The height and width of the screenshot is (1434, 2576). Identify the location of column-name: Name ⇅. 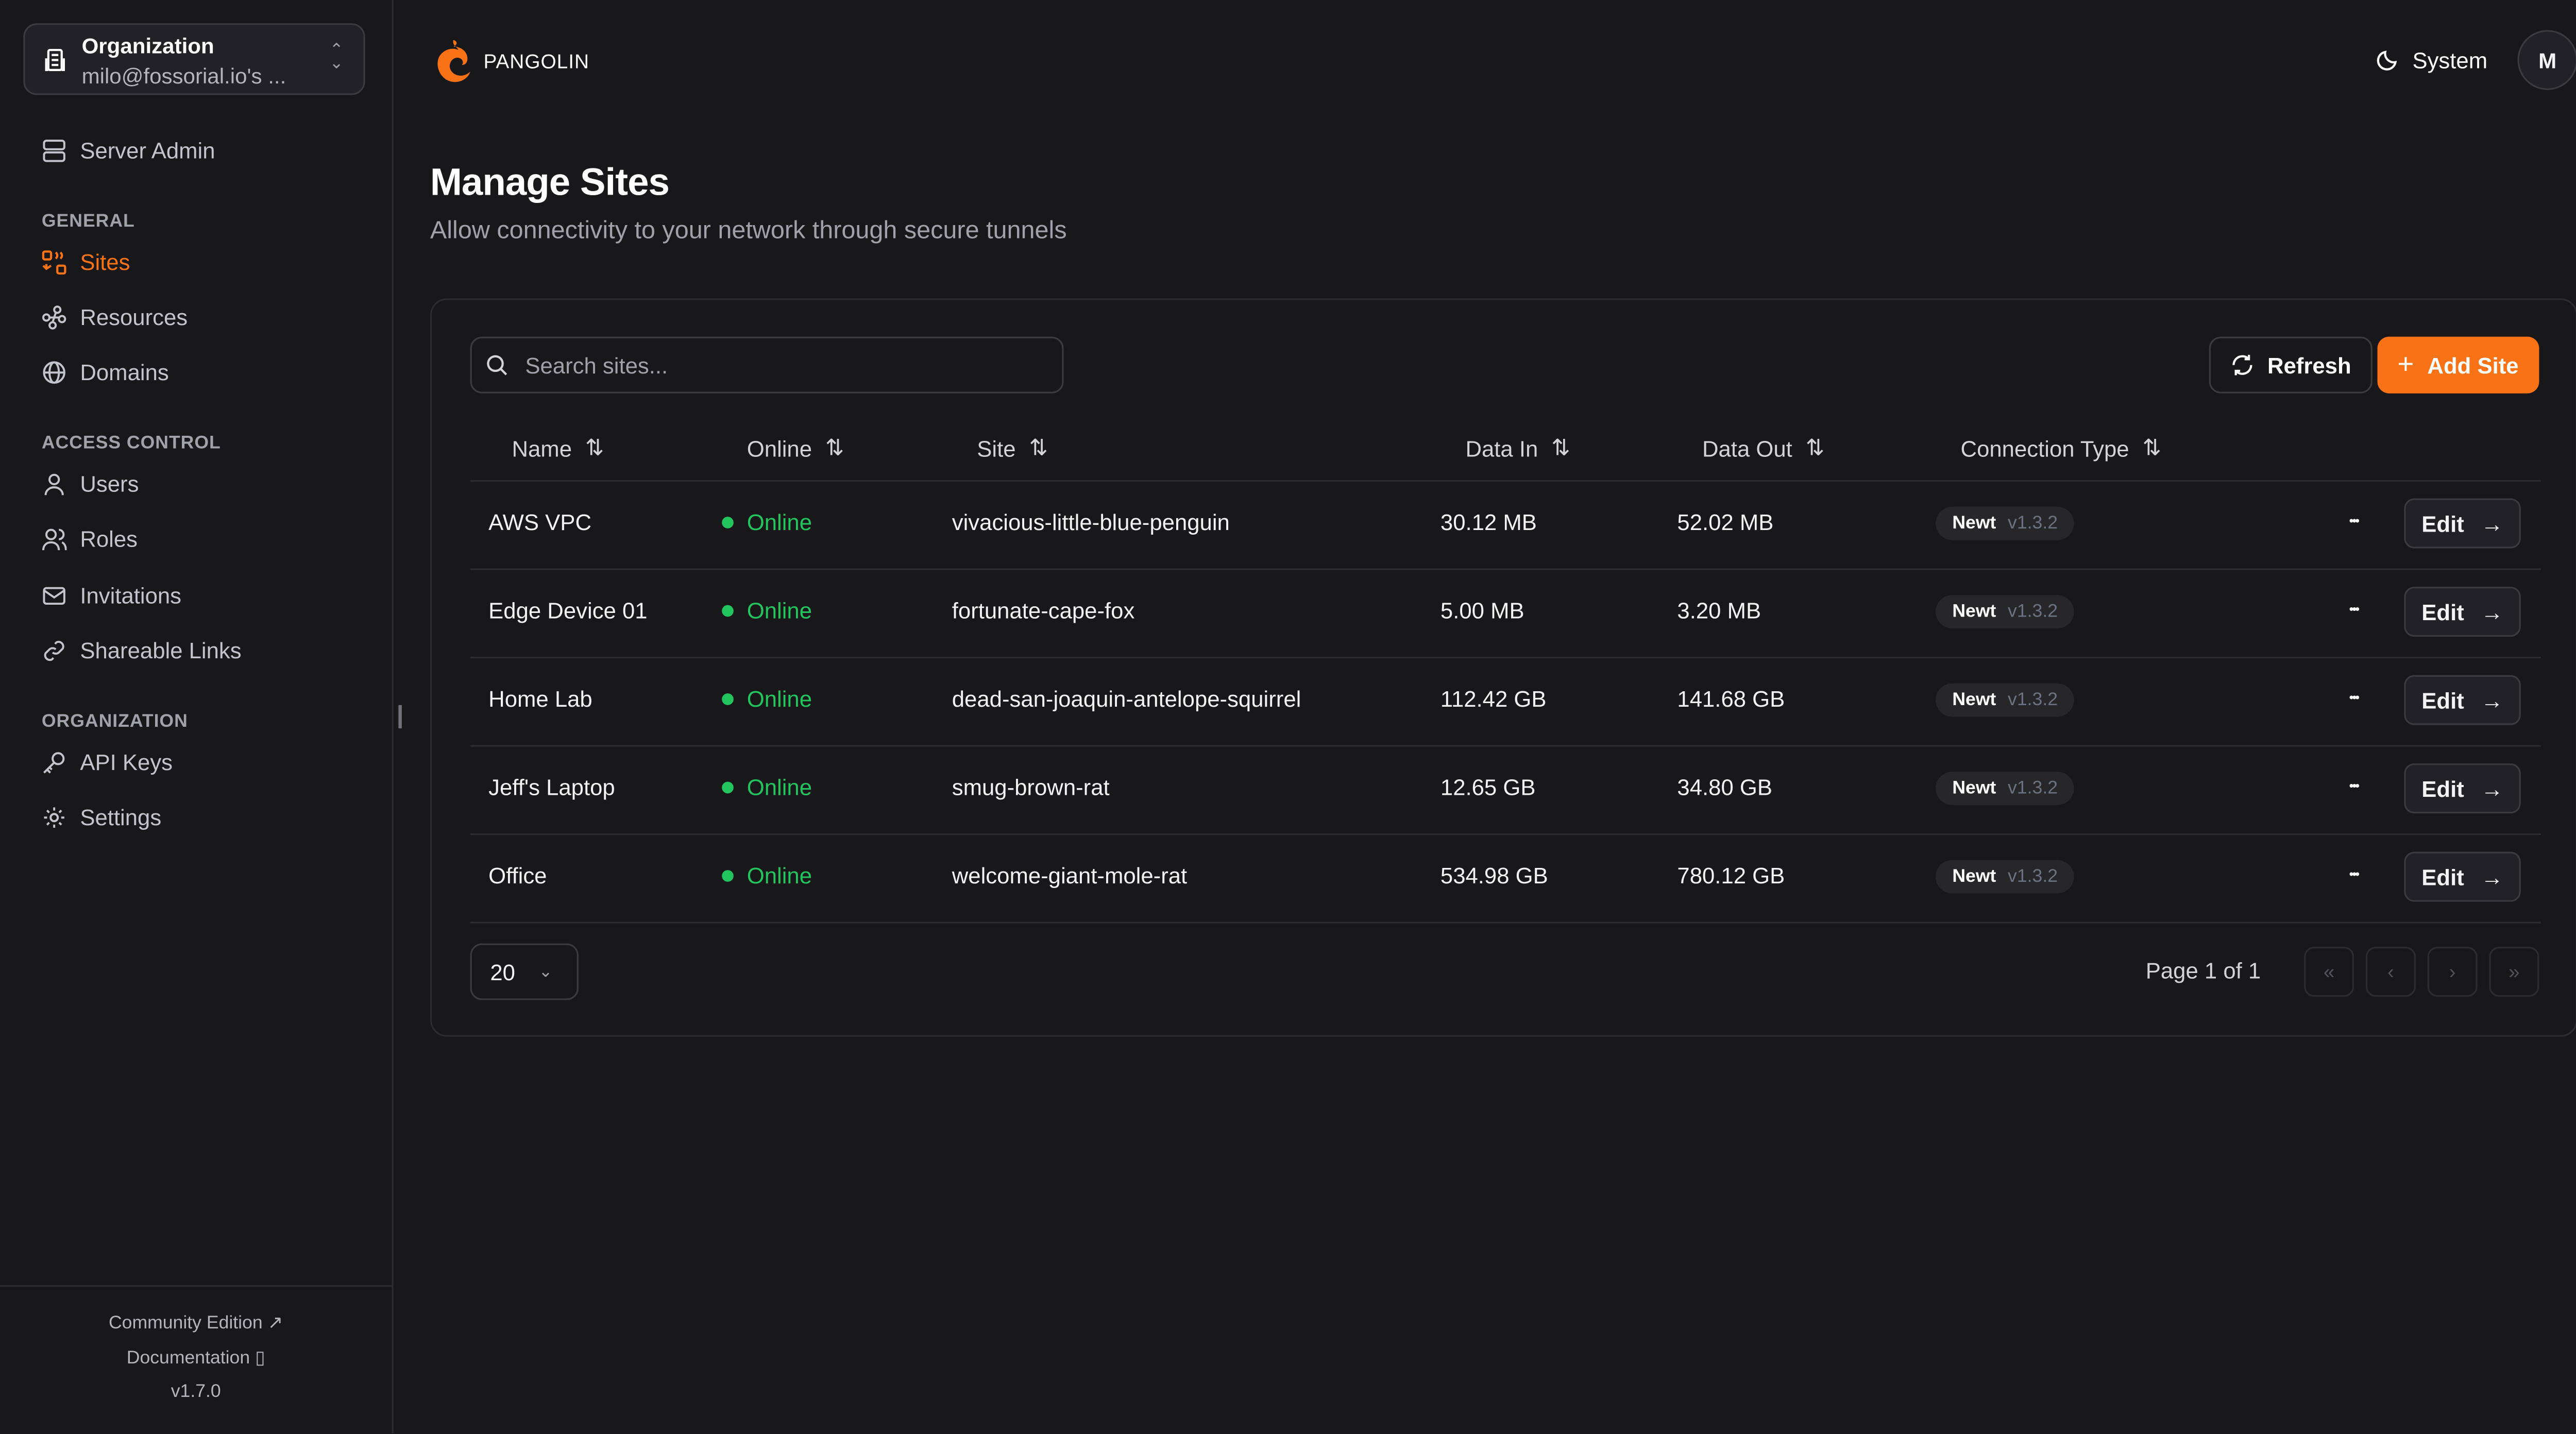
(558, 448).